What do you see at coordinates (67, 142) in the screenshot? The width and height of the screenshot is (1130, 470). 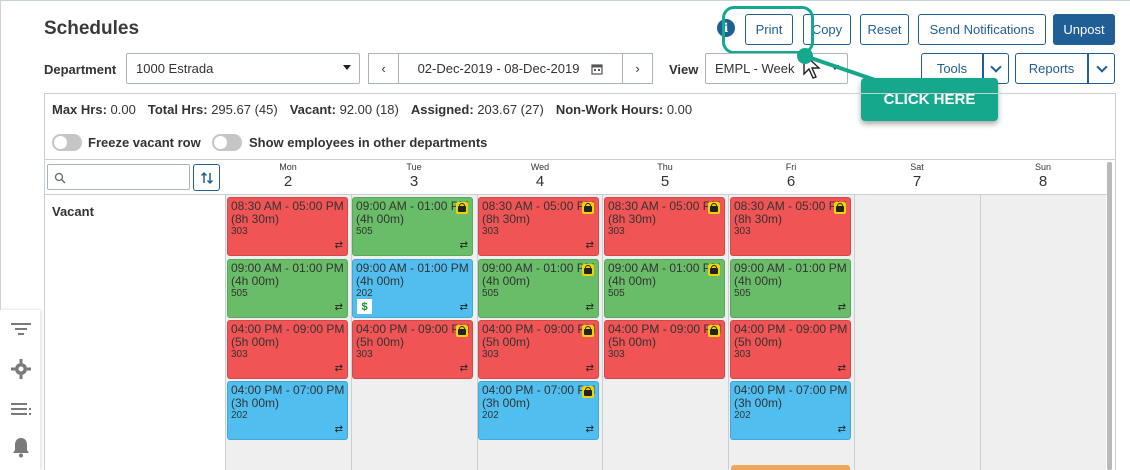 I see `freeze-vacant-toggle` at bounding box center [67, 142].